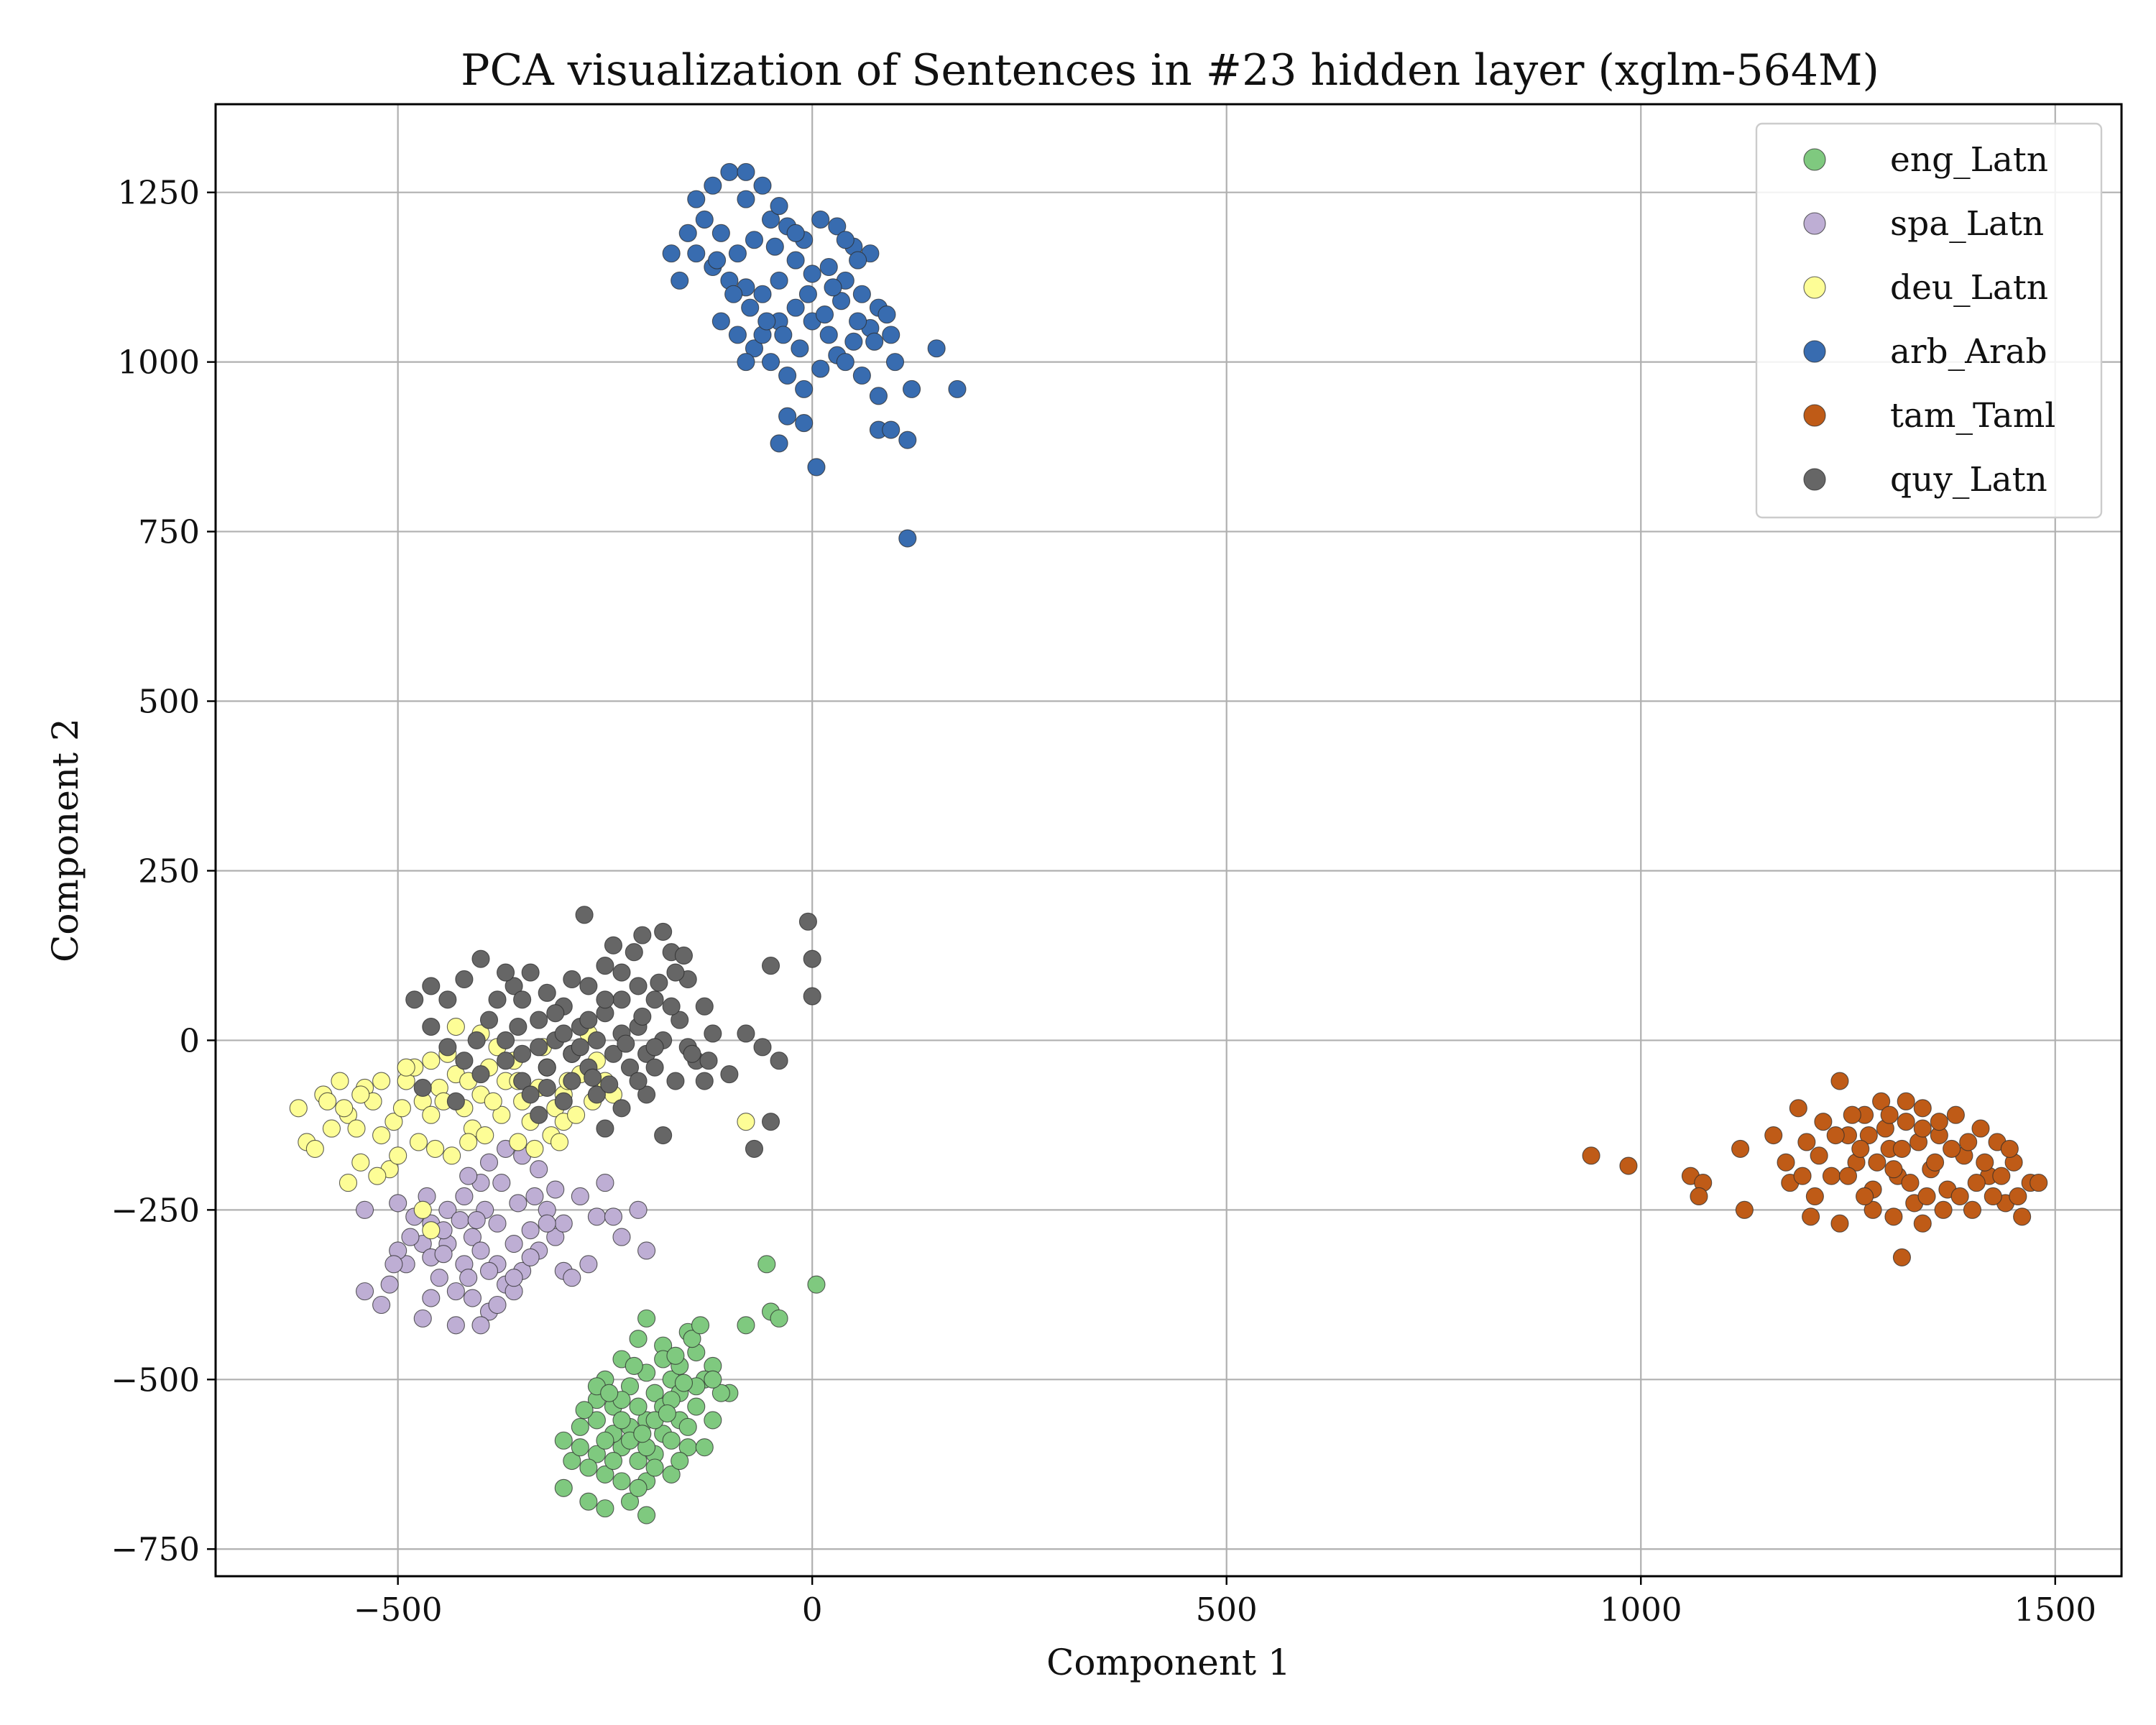 The height and width of the screenshot is (1725, 2156). Describe the element at coordinates (158, 193) in the screenshot. I see `y-tick-label-1250: 1250` at that location.